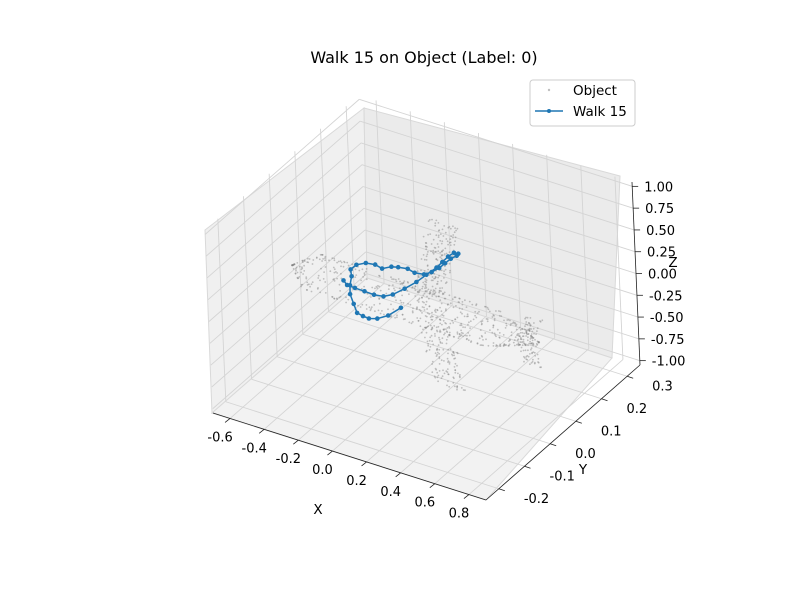 The image size is (800, 600). What do you see at coordinates (288, 459) in the screenshot?
I see `x-tick-label-2: -0.2` at bounding box center [288, 459].